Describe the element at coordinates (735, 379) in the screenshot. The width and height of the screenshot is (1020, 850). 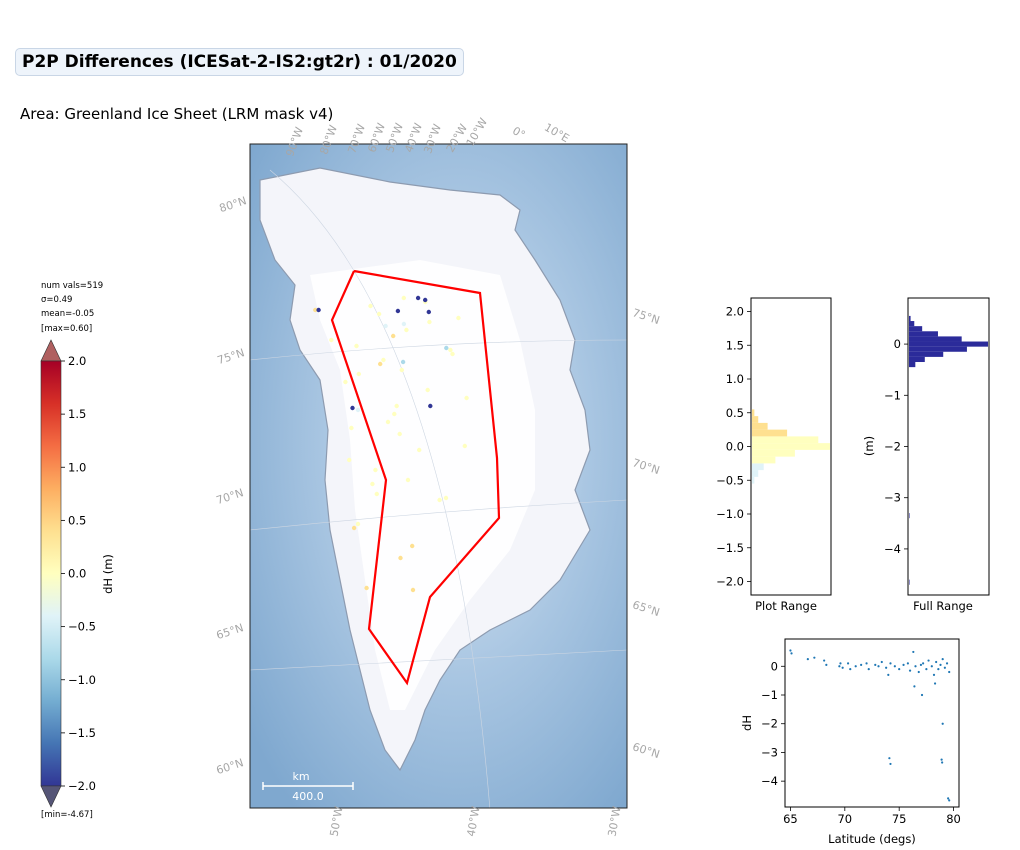
I see `hist-tick-label: 1.0` at that location.